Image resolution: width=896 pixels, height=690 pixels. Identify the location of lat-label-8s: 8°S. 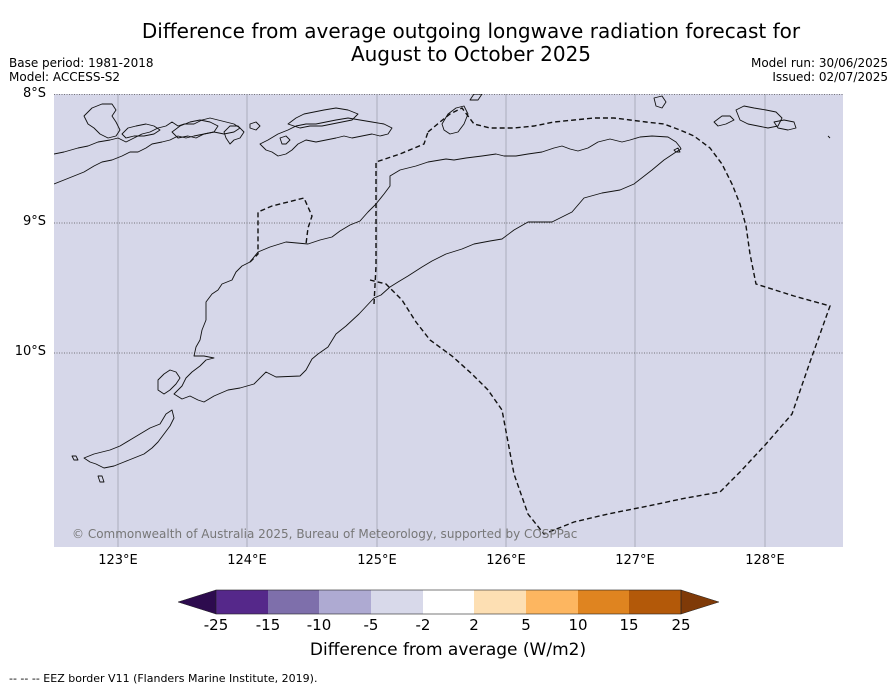
(34, 93).